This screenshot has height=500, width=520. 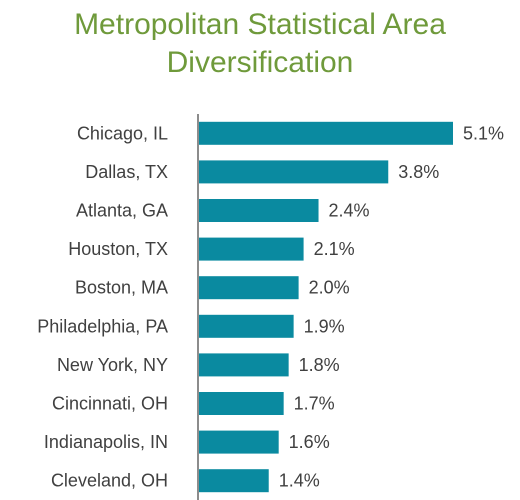 I want to click on value-label-3: 2.1%, so click(x=334, y=249).